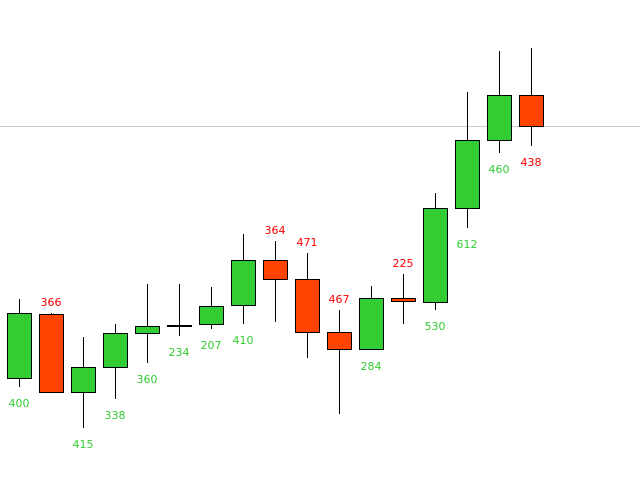 Image resolution: width=640 pixels, height=480 pixels. Describe the element at coordinates (147, 335) in the screenshot. I see `candle-5: 360` at that location.